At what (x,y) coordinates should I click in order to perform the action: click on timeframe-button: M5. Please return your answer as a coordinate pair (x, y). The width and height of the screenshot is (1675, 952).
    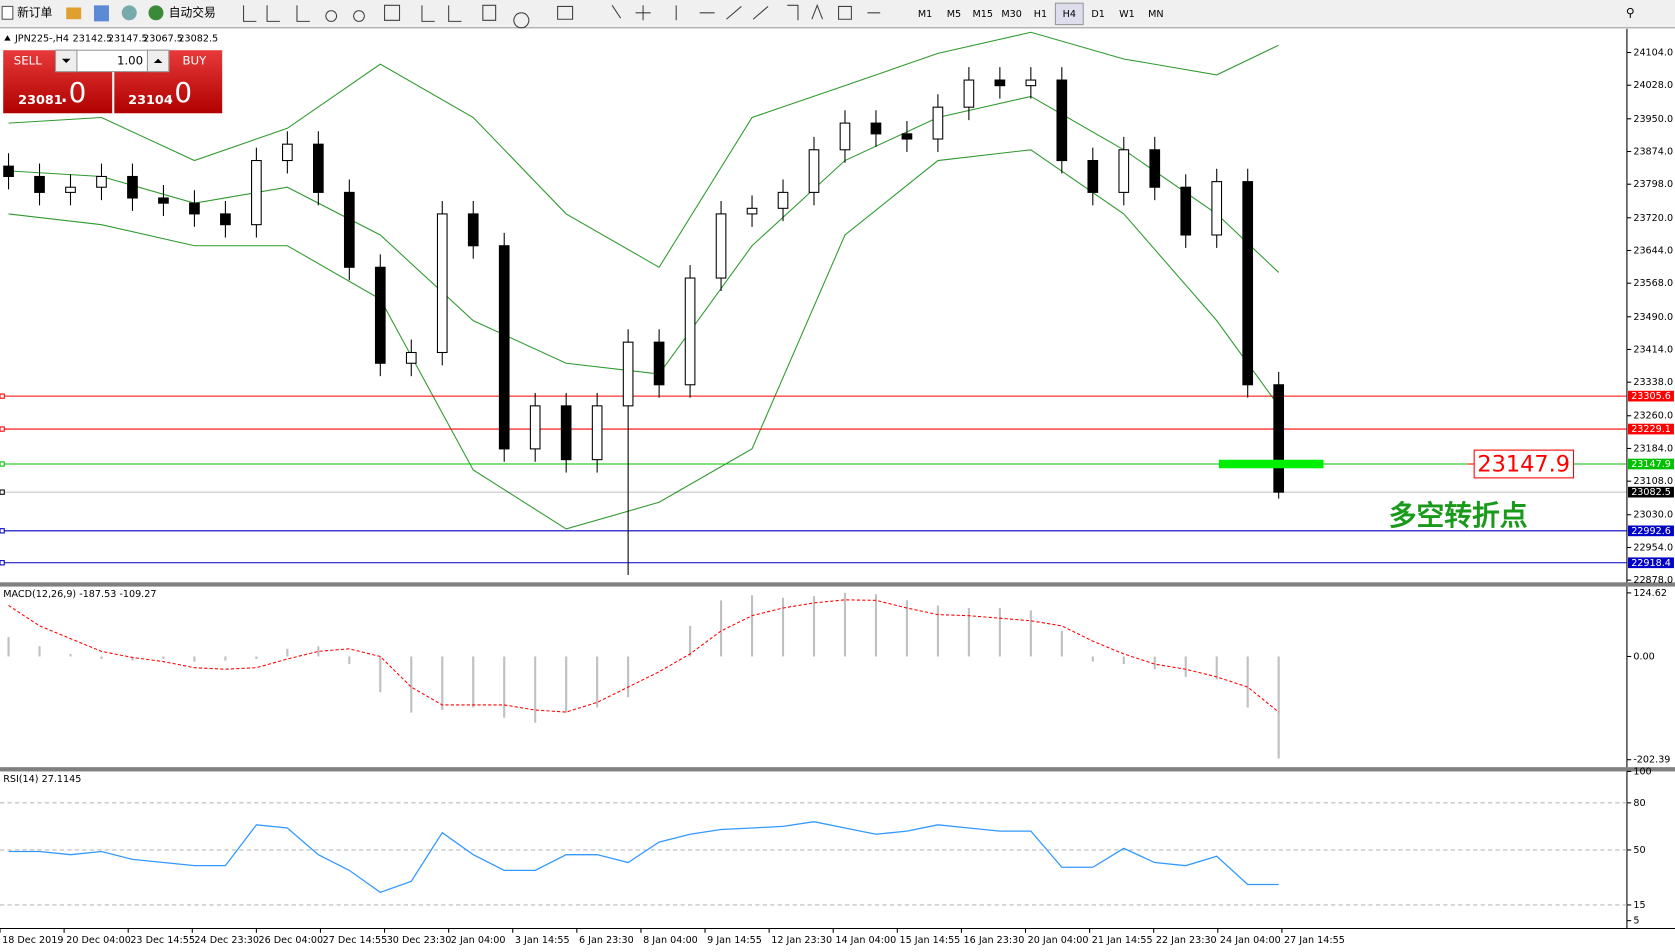
    Looking at the image, I should click on (954, 14).